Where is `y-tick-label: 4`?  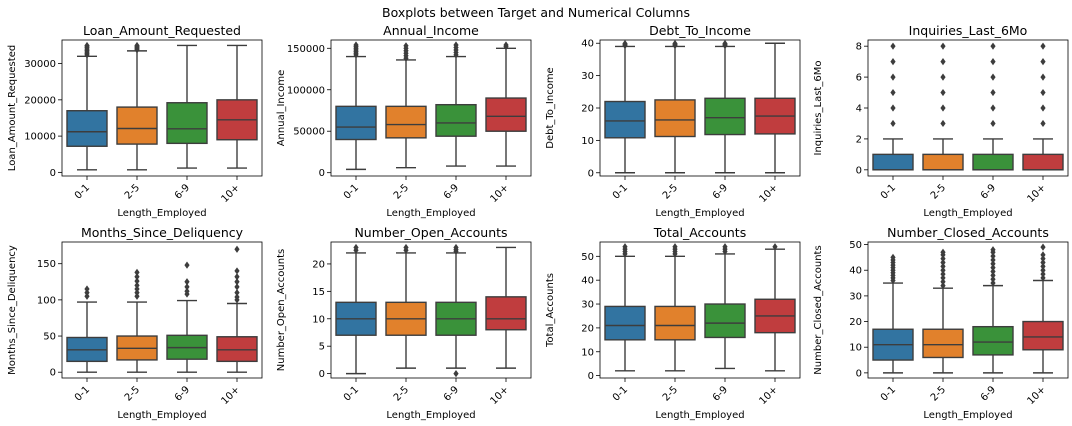
y-tick-label: 4 is located at coordinates (859, 109).